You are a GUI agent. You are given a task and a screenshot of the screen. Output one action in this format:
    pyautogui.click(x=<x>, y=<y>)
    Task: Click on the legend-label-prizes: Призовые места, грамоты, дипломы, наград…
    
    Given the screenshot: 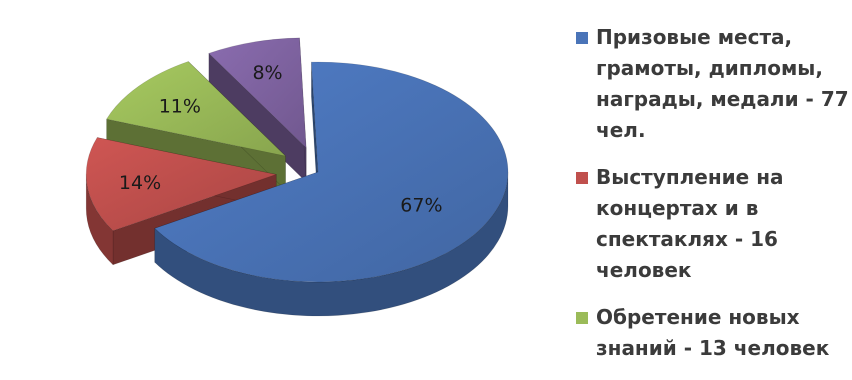 What is the action you would take?
    pyautogui.click(x=722, y=83)
    